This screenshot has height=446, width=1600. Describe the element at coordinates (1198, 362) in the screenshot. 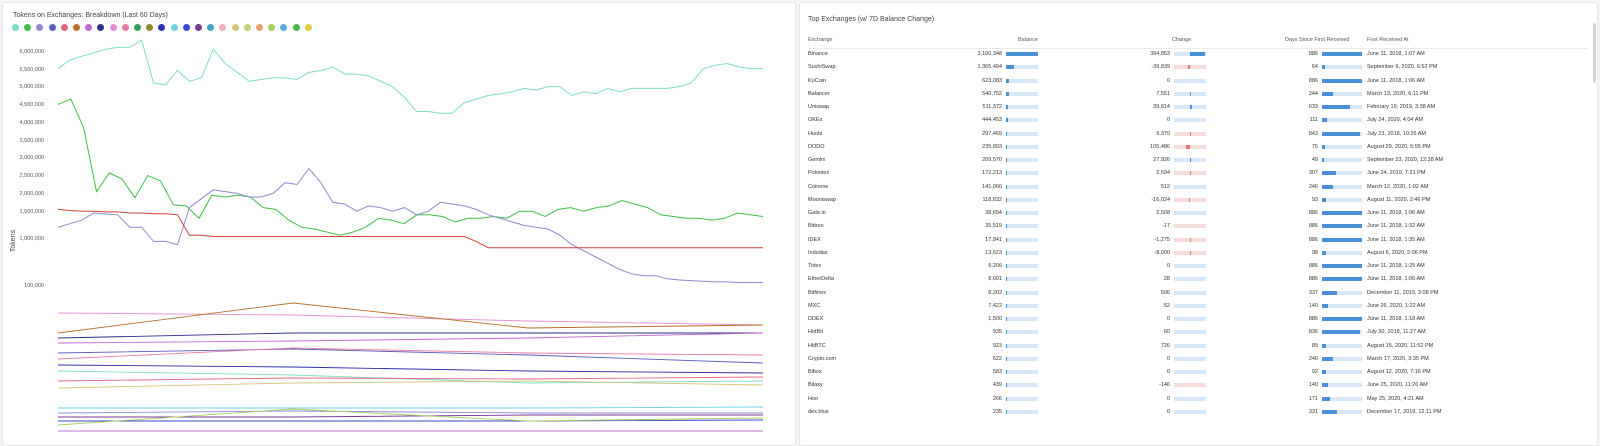

I see `table-row: Crypto.com 622 0 240 March 17, 2020, 3:35 PM` at that location.